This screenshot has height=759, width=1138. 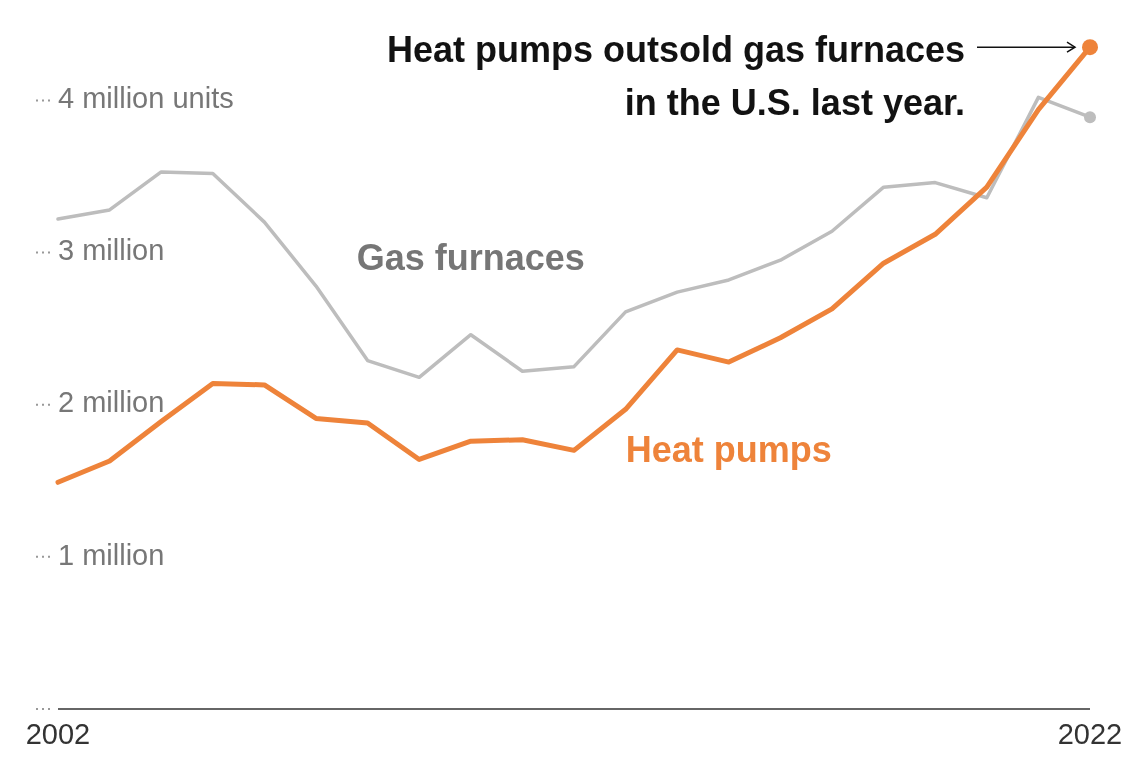 What do you see at coordinates (111, 402) in the screenshot?
I see `y-tick-label: 2 million` at bounding box center [111, 402].